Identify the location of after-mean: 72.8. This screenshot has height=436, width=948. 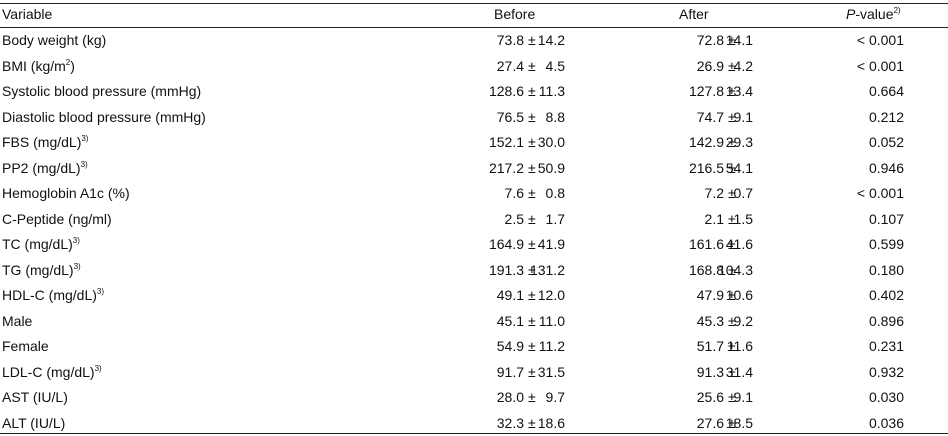
(710, 40).